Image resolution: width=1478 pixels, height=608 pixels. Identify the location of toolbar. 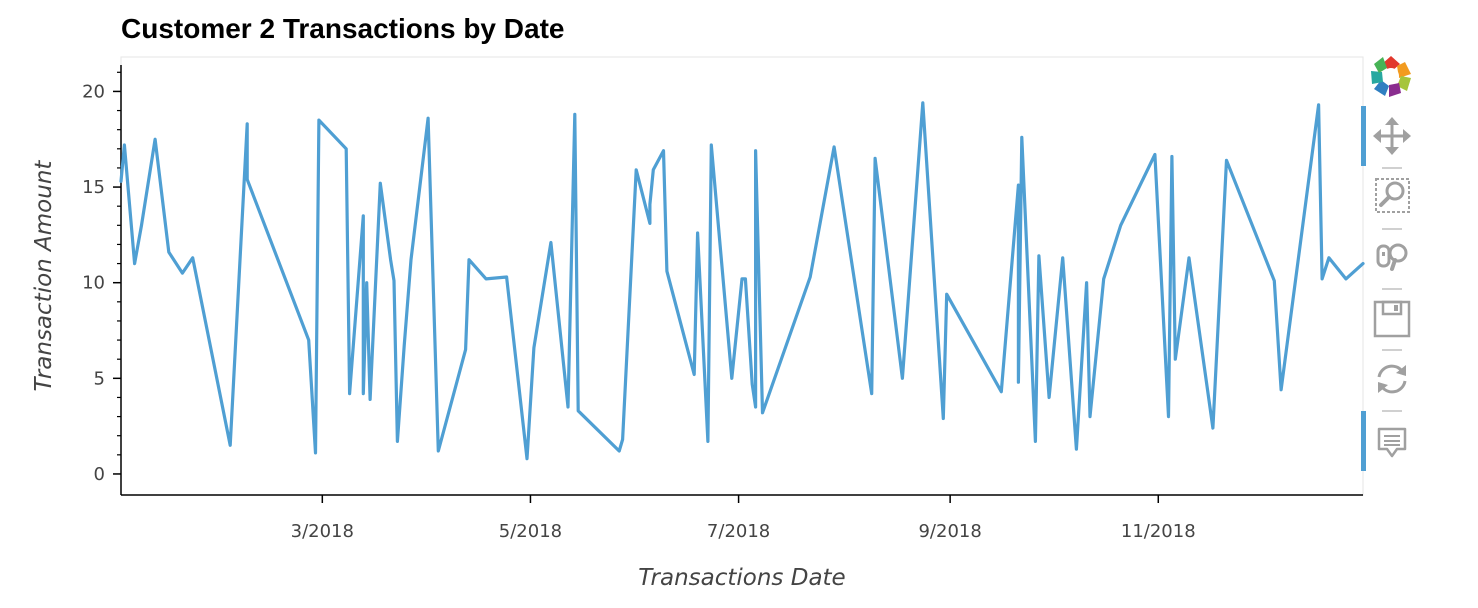
(1386, 263).